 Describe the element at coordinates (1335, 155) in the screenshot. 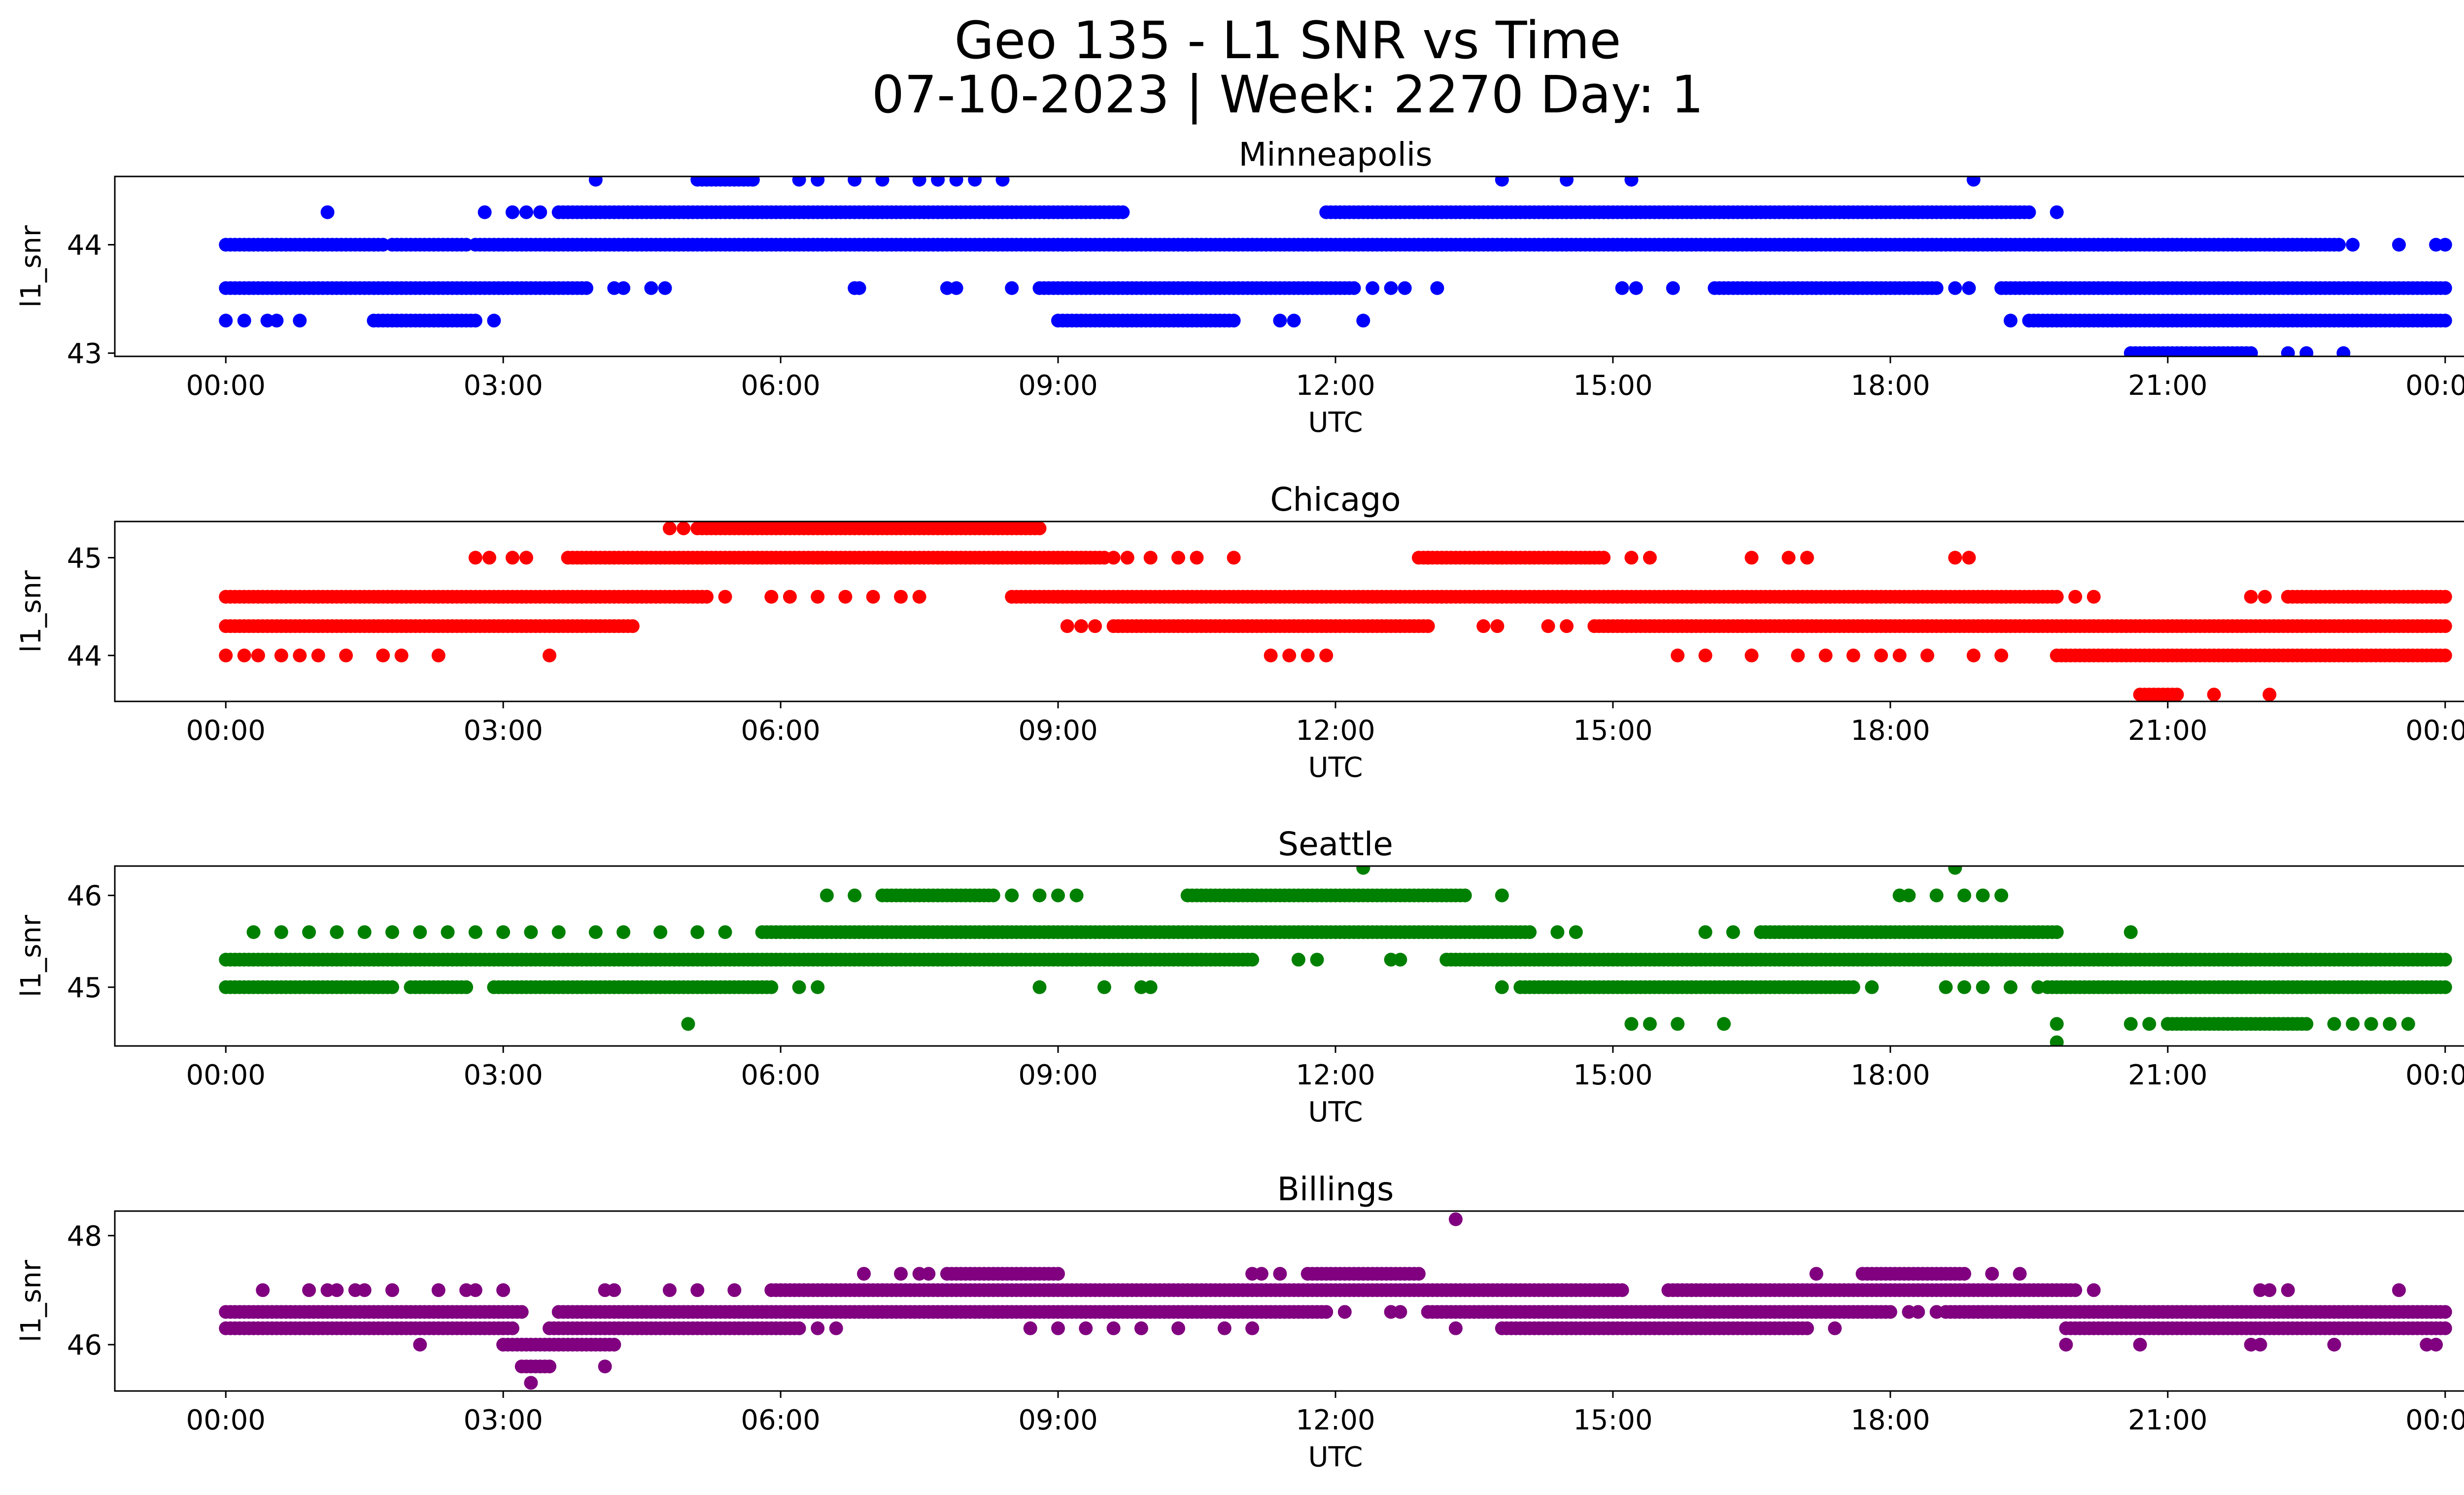

I see `subplot-title: Minneapolis` at that location.